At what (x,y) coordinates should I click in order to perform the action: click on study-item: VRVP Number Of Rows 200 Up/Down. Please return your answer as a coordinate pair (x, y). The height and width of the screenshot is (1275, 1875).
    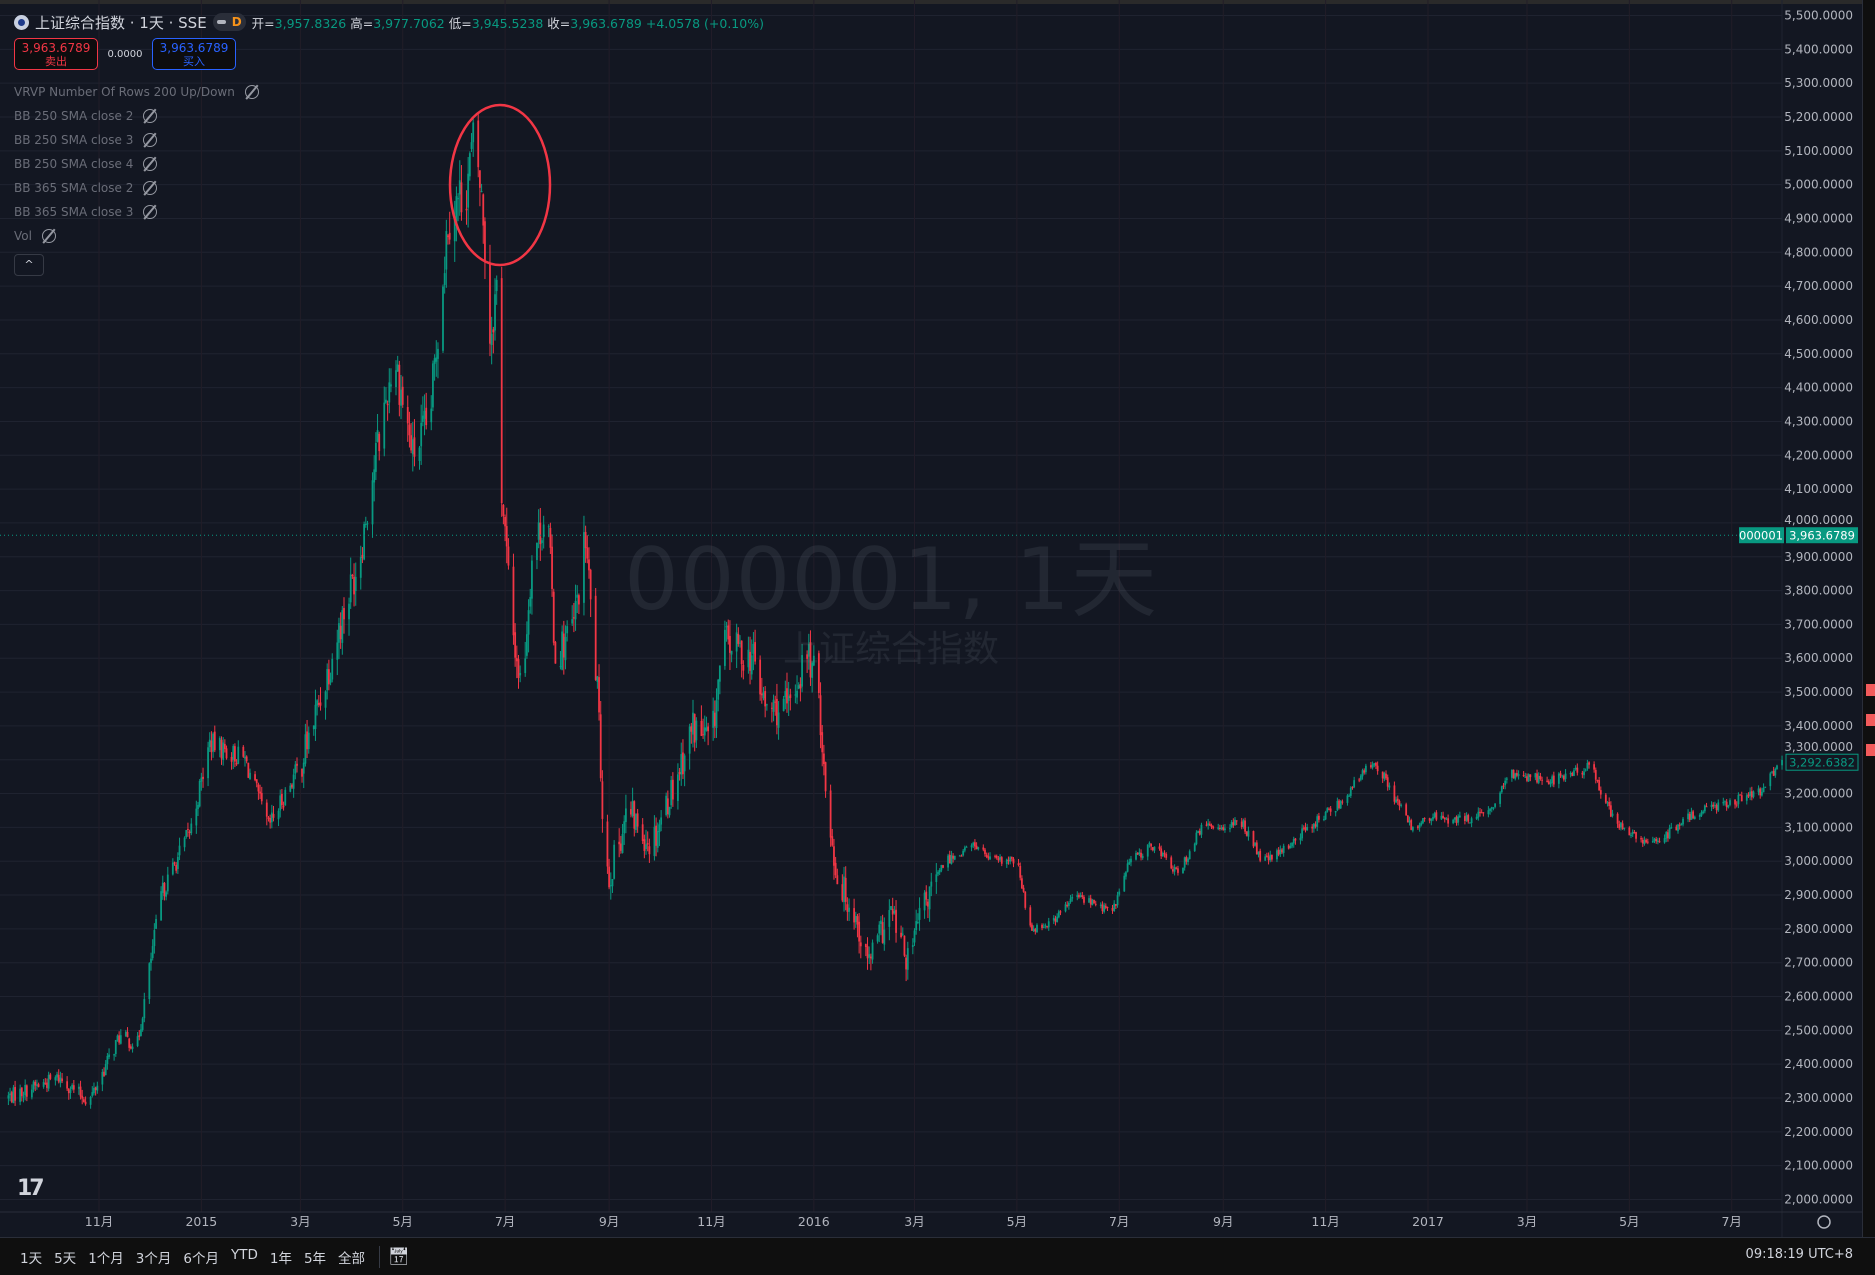
    Looking at the image, I should click on (389, 92).